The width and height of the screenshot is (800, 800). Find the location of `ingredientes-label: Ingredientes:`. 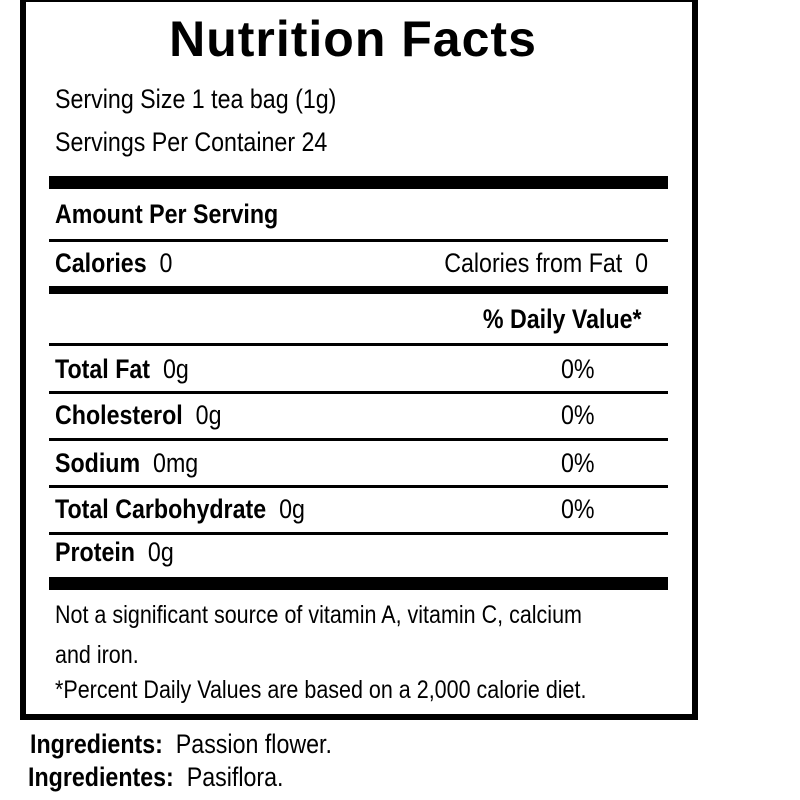

ingredientes-label: Ingredientes: is located at coordinates (101, 777).